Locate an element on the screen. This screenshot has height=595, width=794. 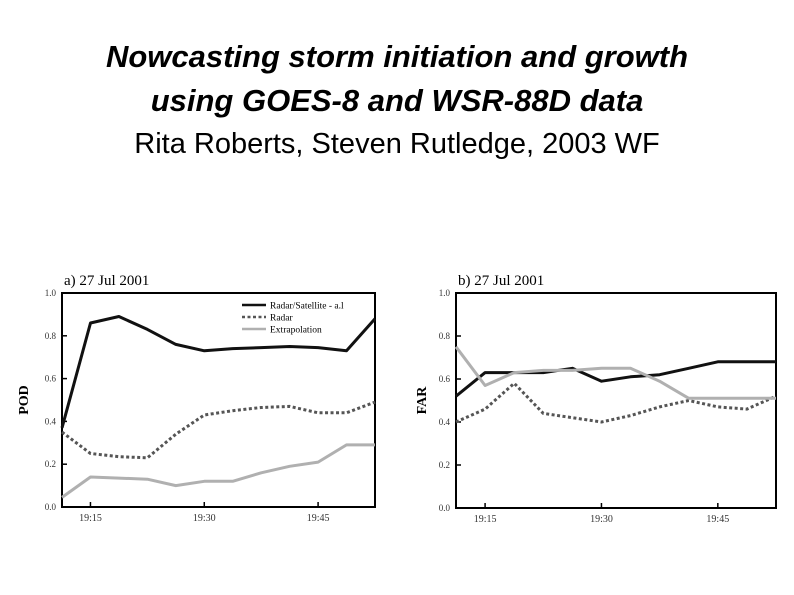
chart-b-series-radar is located at coordinates (616, 402).